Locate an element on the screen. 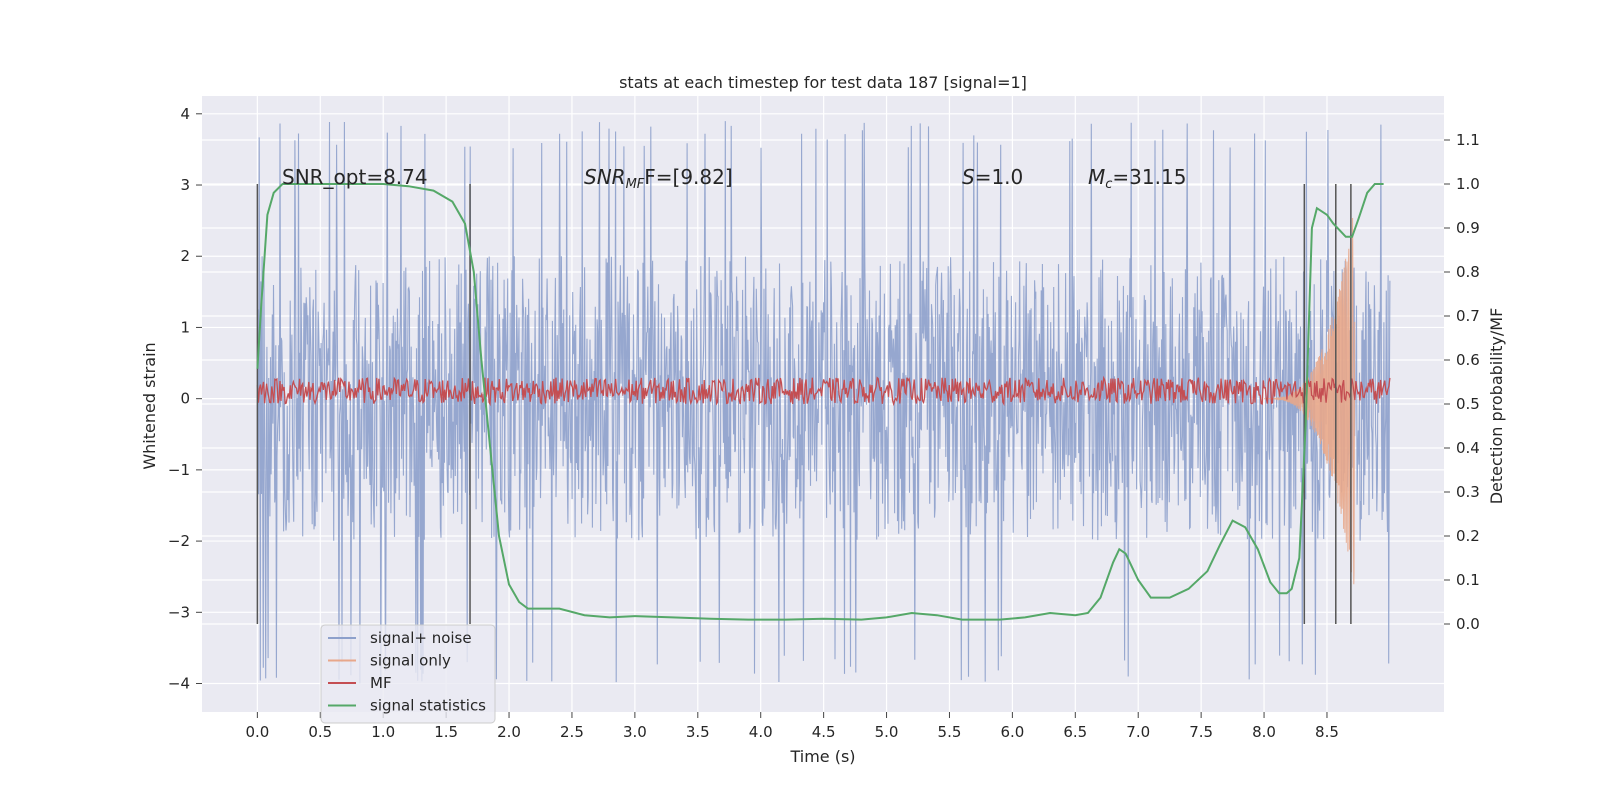 The width and height of the screenshot is (1600, 800). x-tick-label: 7.5 is located at coordinates (1201, 732).